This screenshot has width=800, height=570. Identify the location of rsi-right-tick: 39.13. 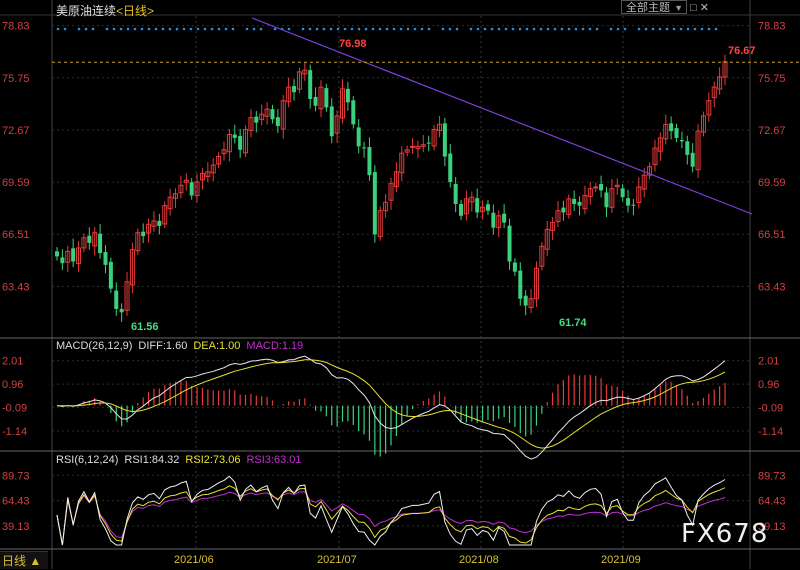
(772, 527).